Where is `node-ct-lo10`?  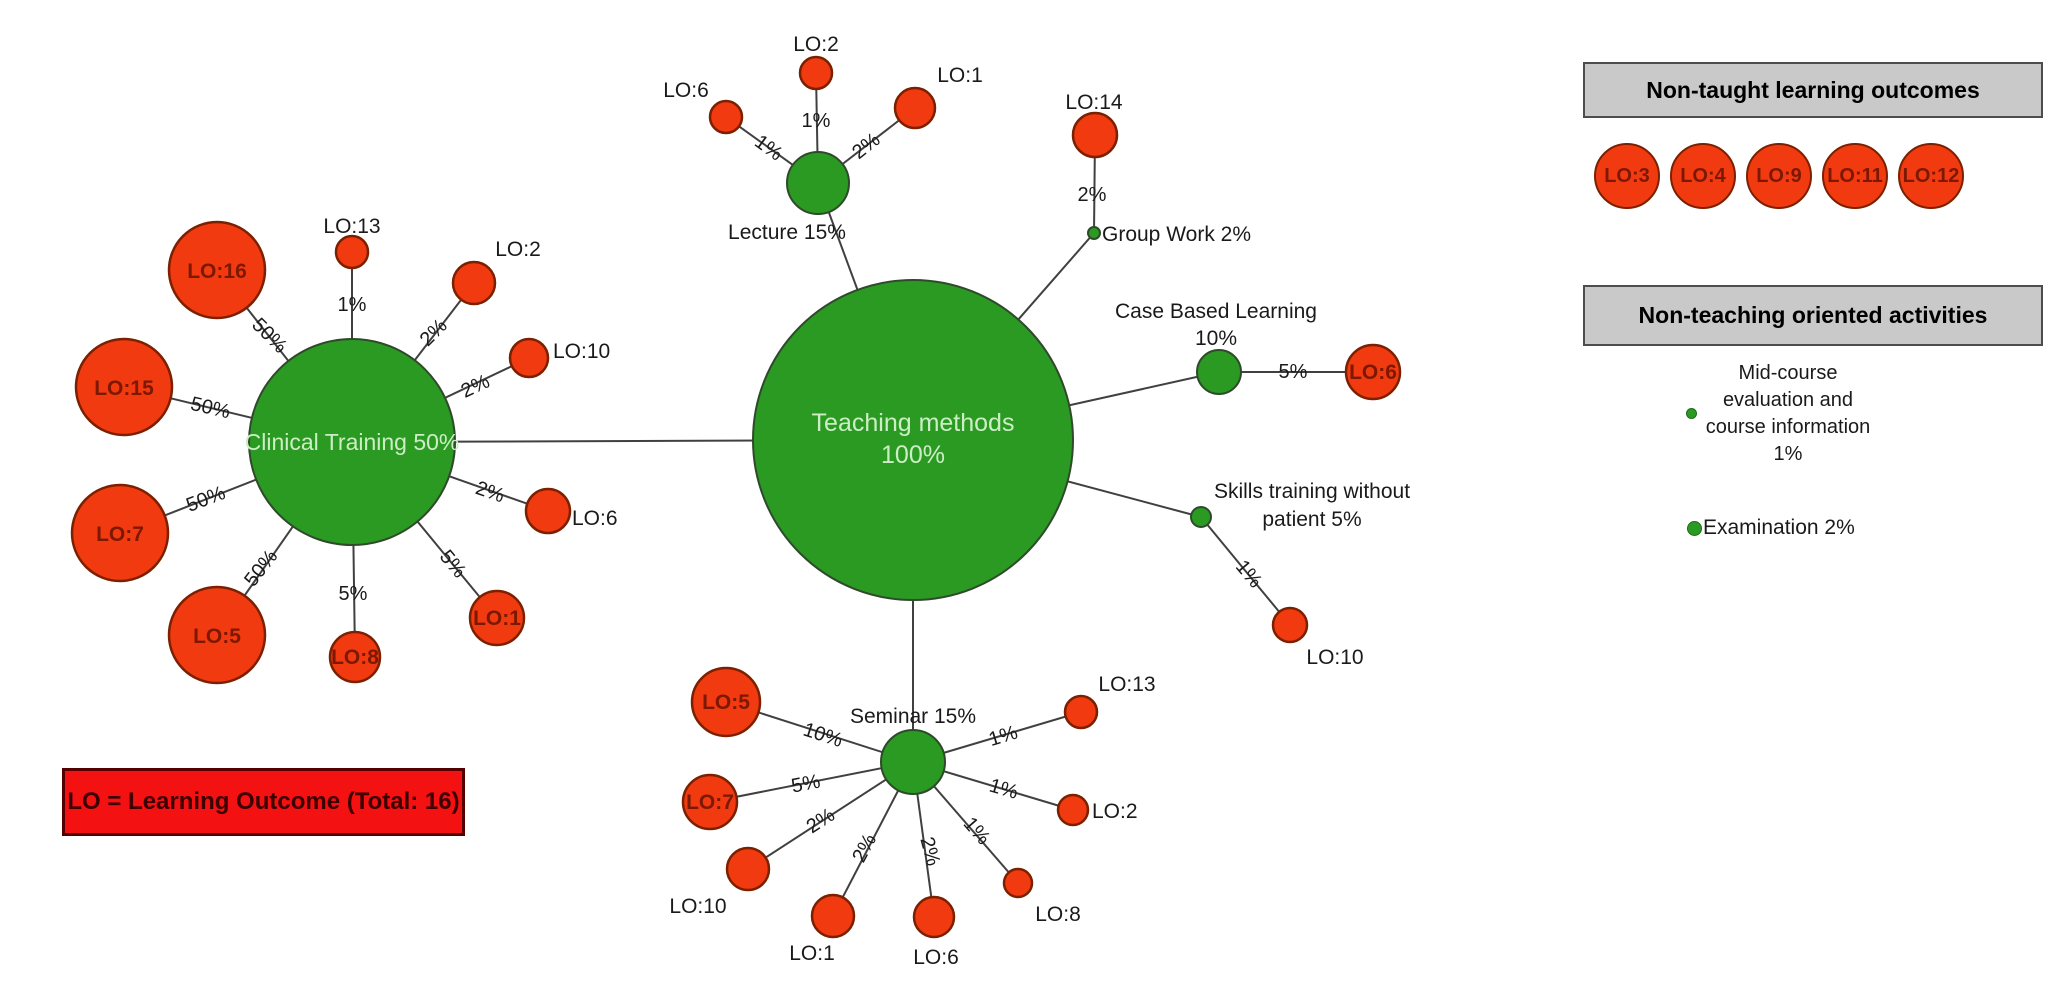
node-ct-lo10 is located at coordinates (529, 358).